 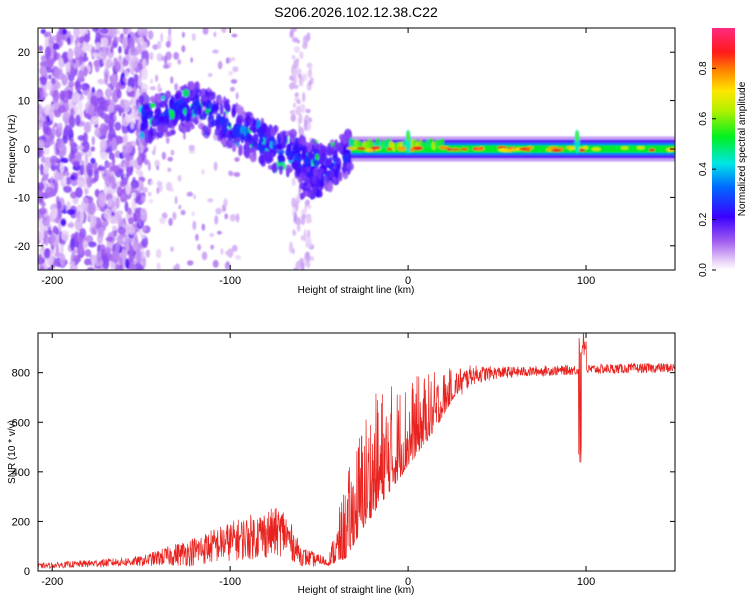 I want to click on spectrogram-x-tick-label: 100, so click(x=586, y=281).